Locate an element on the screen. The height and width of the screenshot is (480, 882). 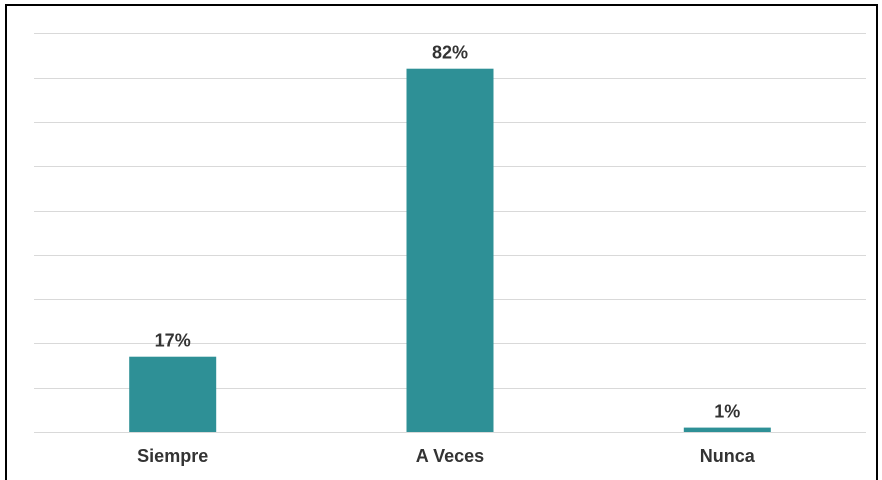
category-labels: Siempre A Veces Nunca is located at coordinates (446, 456).